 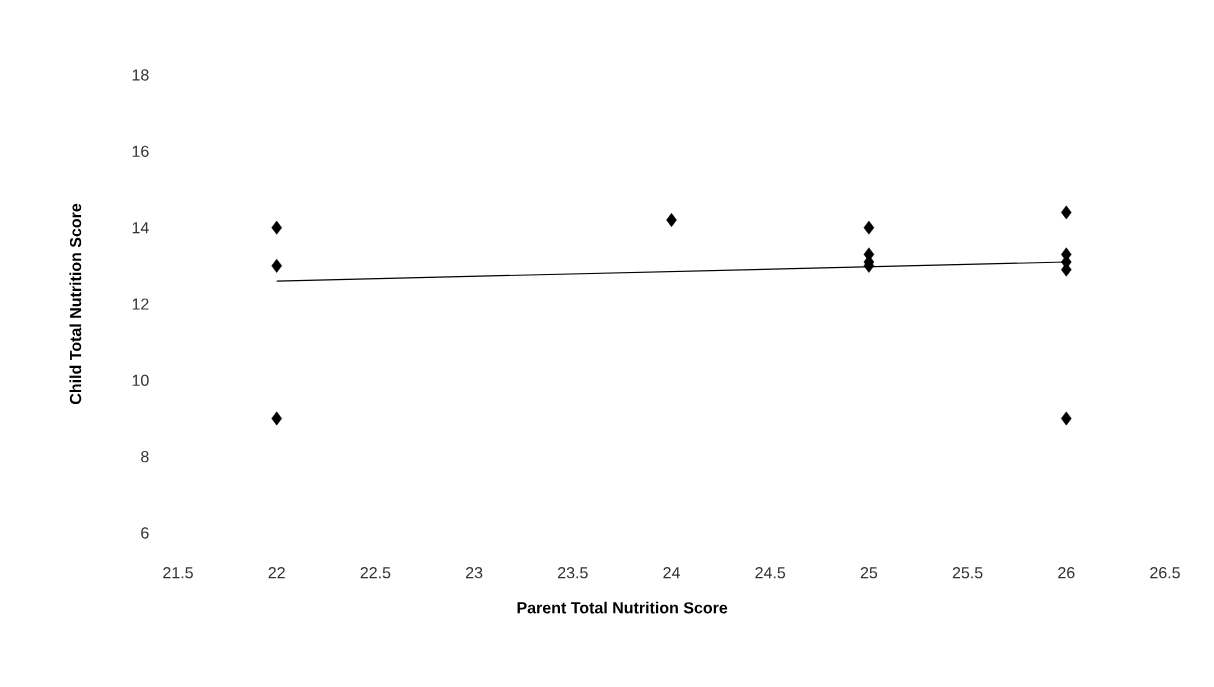 What do you see at coordinates (1165, 573) in the screenshot?
I see `x-tick-label: 26.5` at bounding box center [1165, 573].